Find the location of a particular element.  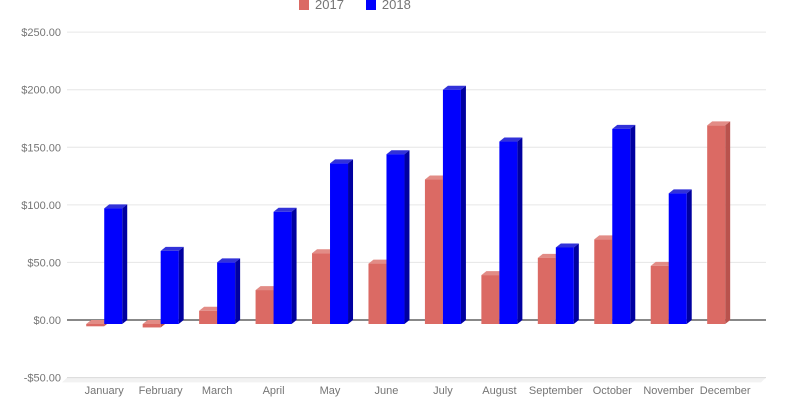

x-tick-label-september: September is located at coordinates (556, 391).